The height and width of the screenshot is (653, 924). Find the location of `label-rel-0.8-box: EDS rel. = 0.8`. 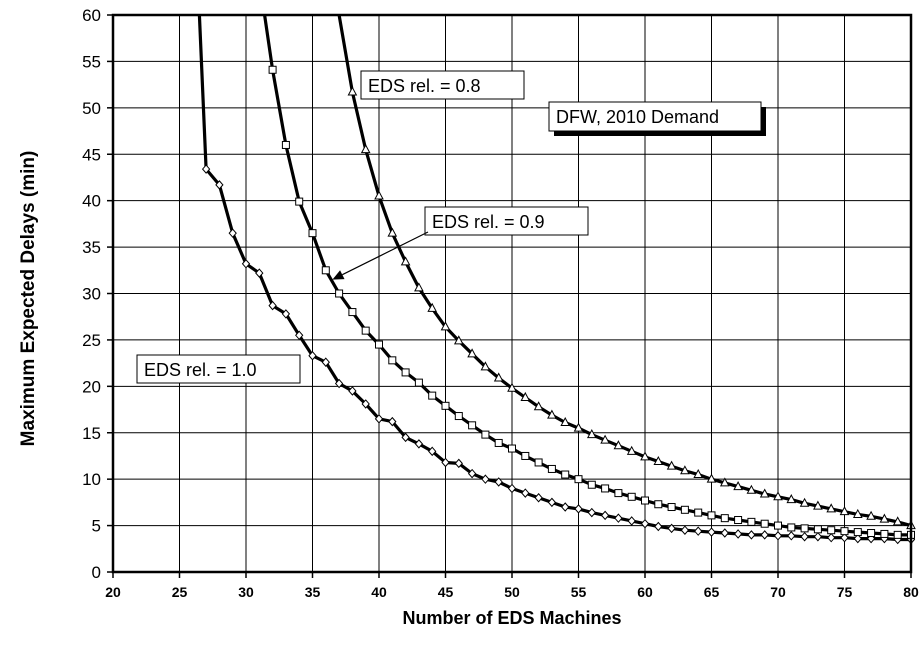

label-rel-0.8-box: EDS rel. = 0.8 is located at coordinates (442, 85).